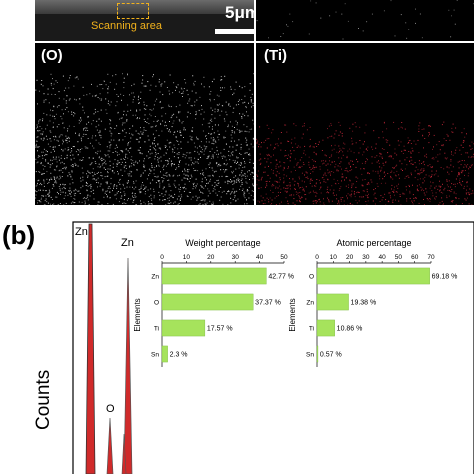 This screenshot has height=474, width=474. Describe the element at coordinates (164, 354) in the screenshot. I see `weight-bar-sn` at that location.